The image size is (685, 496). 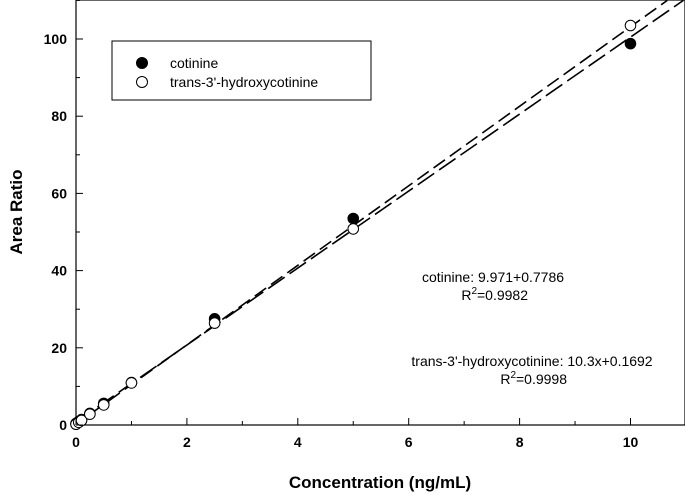 What do you see at coordinates (63, 216) in the screenshot?
I see `y-axis-ticks: 0 20 40 60 80 100` at bounding box center [63, 216].